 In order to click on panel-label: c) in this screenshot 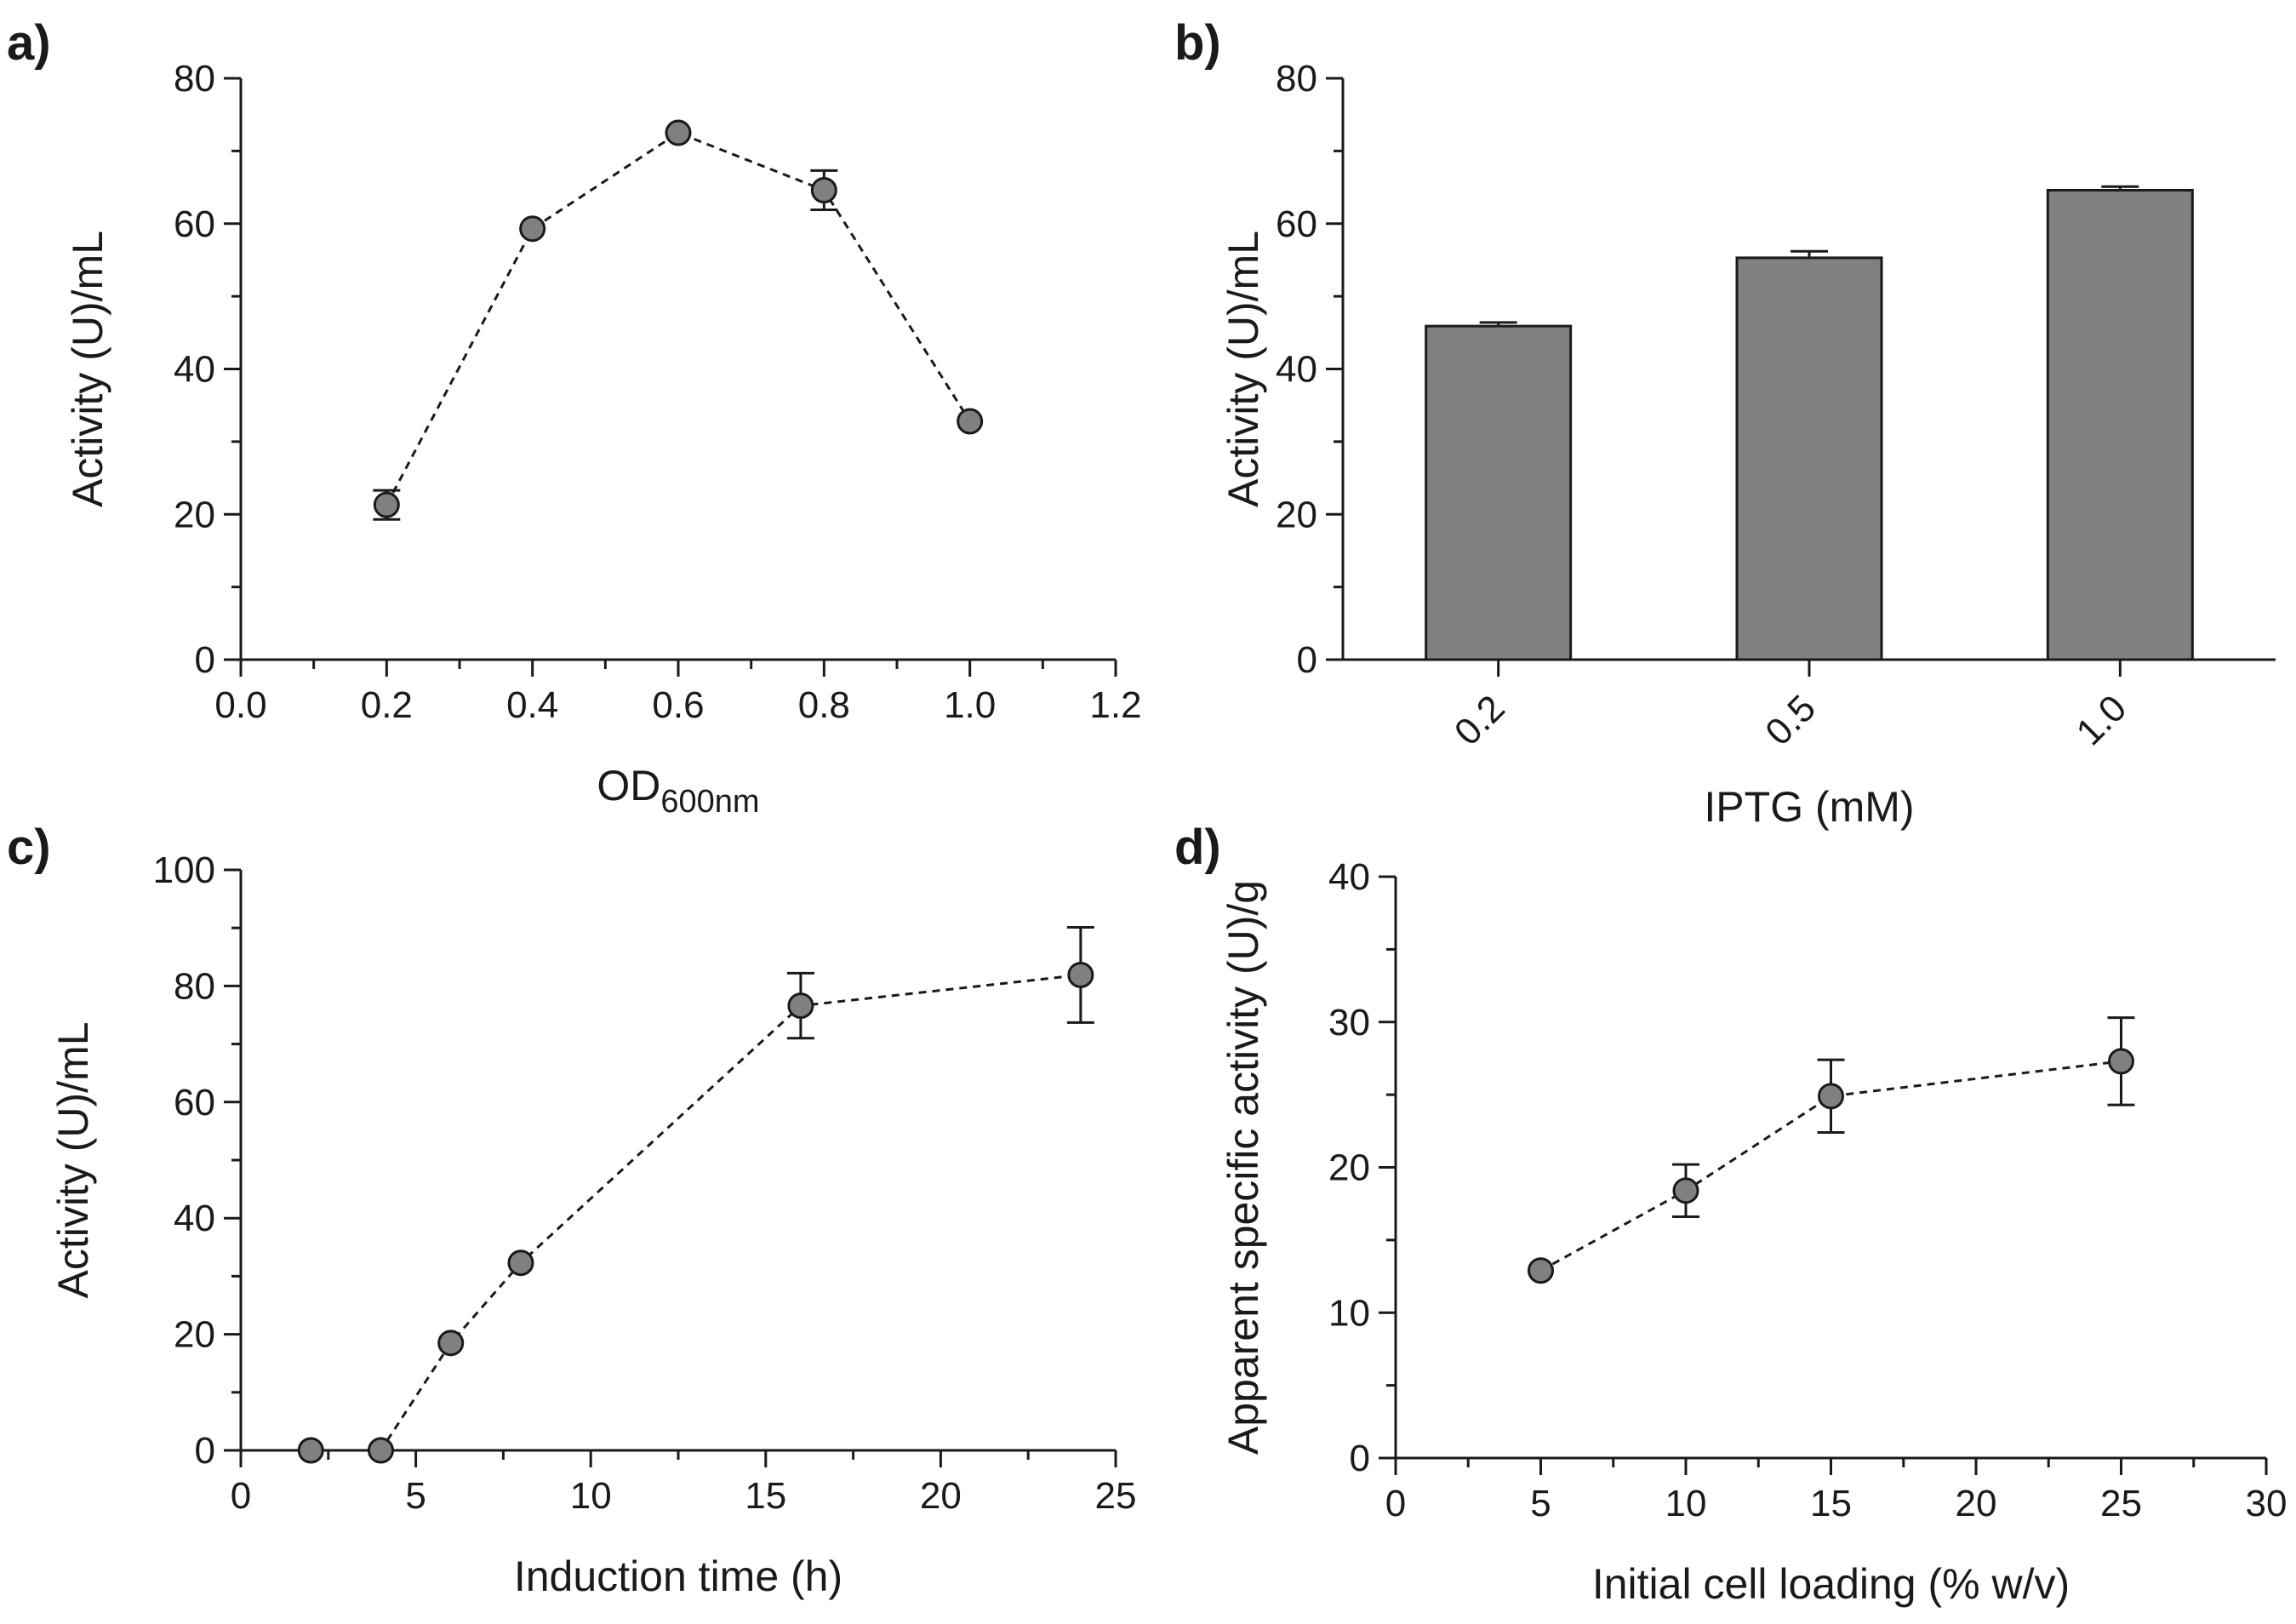, I will do `click(29, 847)`.